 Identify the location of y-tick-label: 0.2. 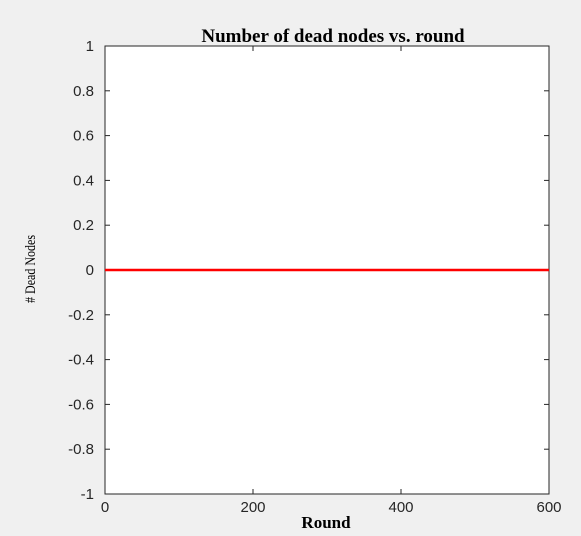
(83, 225).